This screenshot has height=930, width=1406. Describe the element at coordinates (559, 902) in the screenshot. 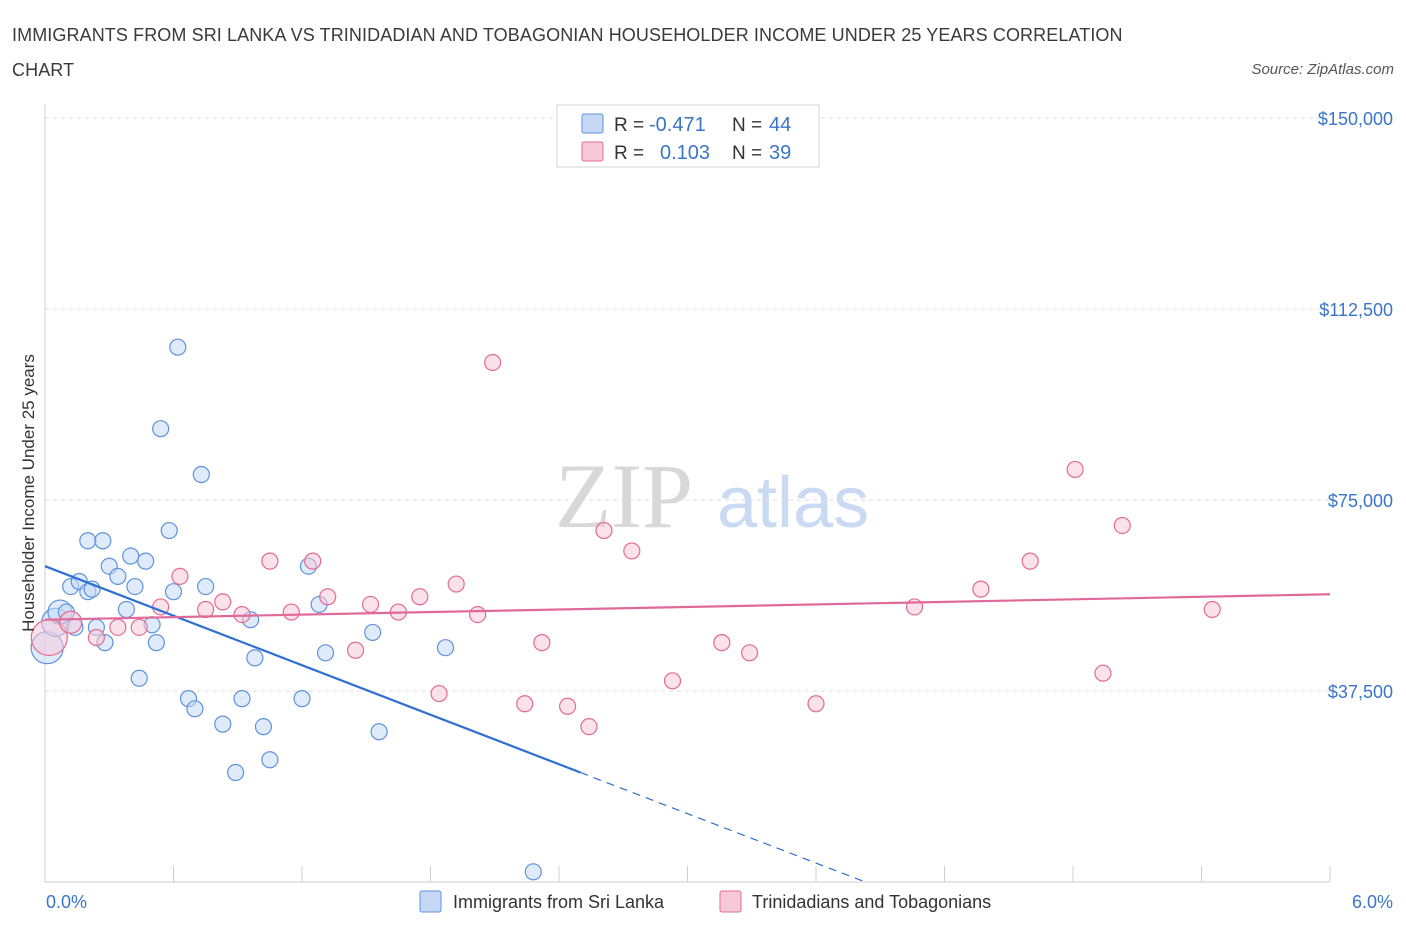

I see `series-label-sri-lanka: Immigrants from Sri Lanka` at that location.